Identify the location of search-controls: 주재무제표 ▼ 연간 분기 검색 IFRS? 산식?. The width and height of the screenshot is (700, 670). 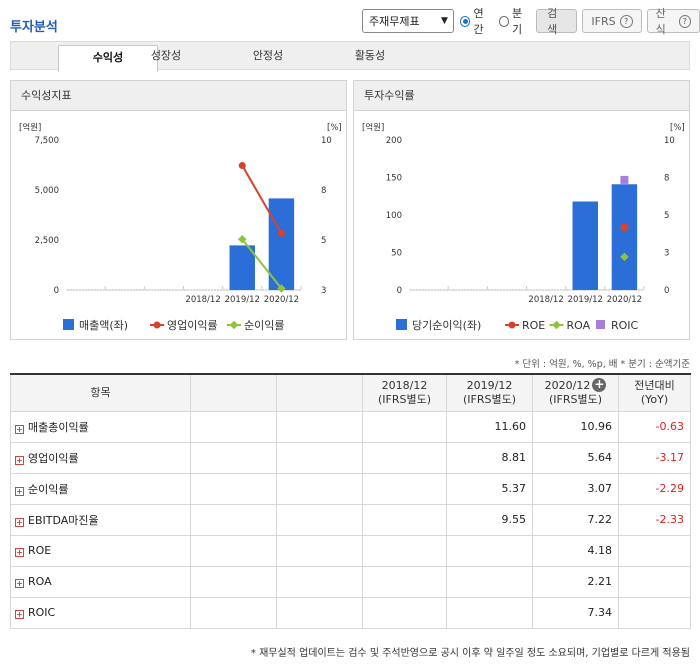
(531, 21).